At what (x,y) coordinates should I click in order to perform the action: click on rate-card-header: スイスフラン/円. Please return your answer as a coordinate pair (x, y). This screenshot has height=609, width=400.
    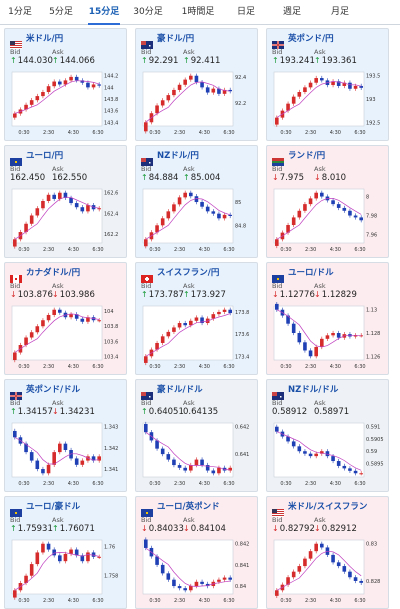
    Looking at the image, I should click on (196, 274).